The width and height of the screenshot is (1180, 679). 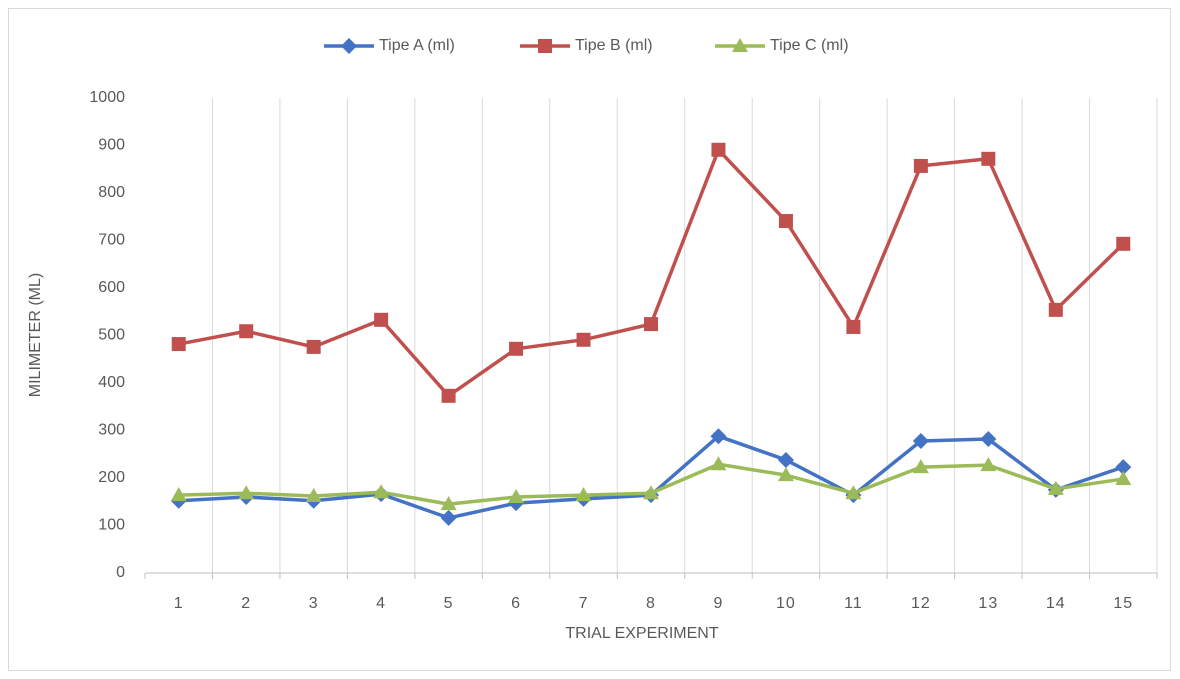 What do you see at coordinates (107, 97) in the screenshot?
I see `y-tick-label: 1000` at bounding box center [107, 97].